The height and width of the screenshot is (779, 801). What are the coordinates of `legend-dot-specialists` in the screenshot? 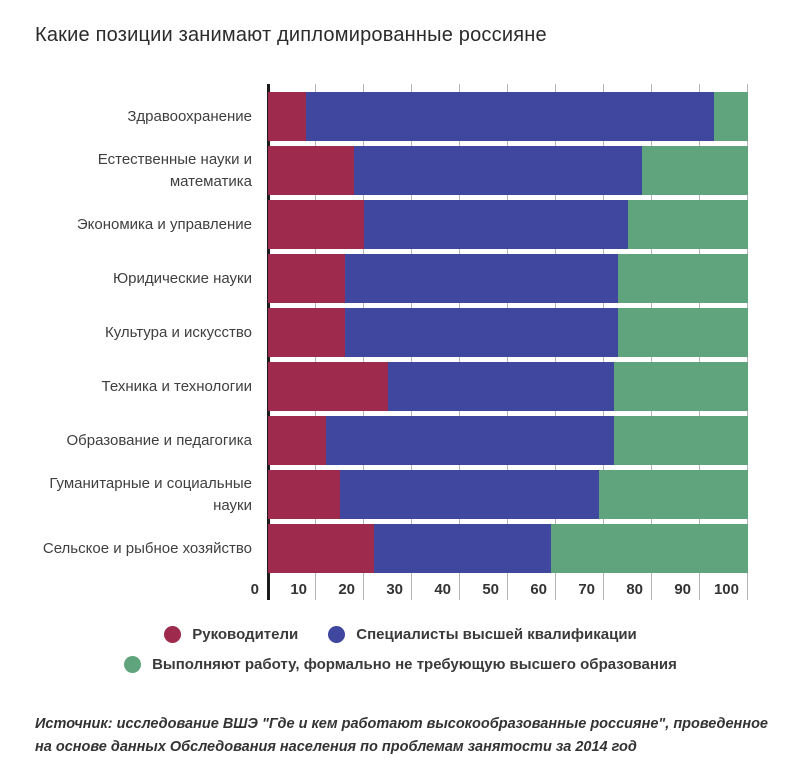 It's located at (337, 634).